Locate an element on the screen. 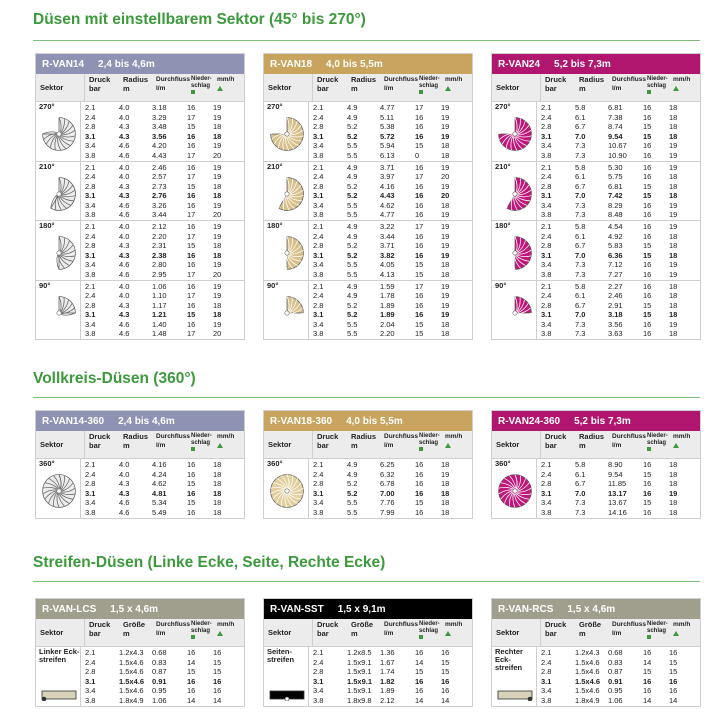 The width and height of the screenshot is (727, 727). druck-value: 2.8 is located at coordinates (90, 483).